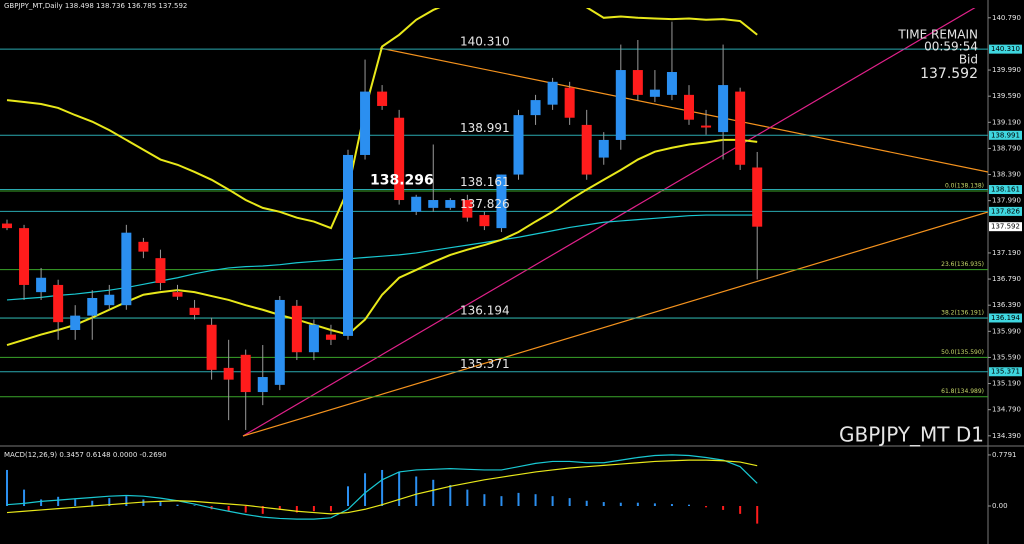 The image size is (1024, 544). Describe the element at coordinates (1006, 410) in the screenshot. I see `y-tick-label: 134.790` at that location.